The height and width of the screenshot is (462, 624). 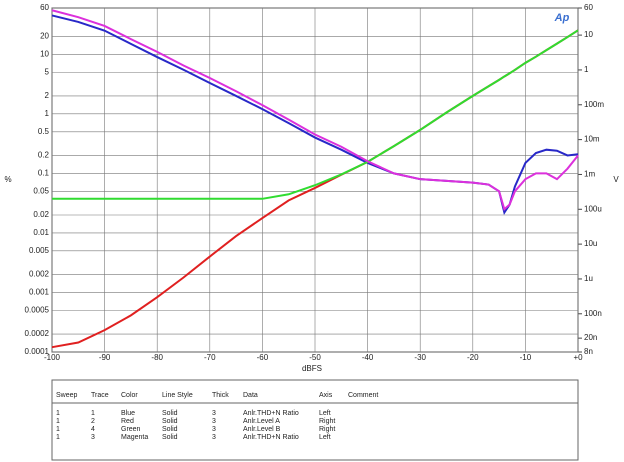 What do you see at coordinates (616, 179) in the screenshot?
I see `y2-axis-label: V` at bounding box center [616, 179].